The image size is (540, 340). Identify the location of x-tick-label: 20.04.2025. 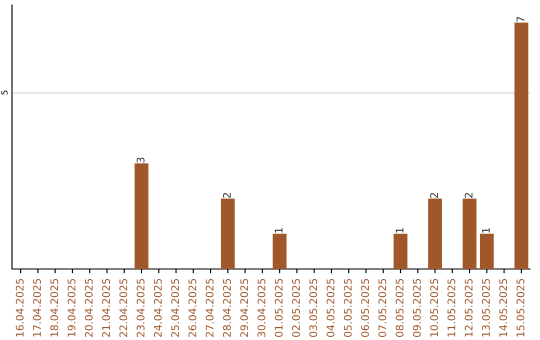
(88, 307).